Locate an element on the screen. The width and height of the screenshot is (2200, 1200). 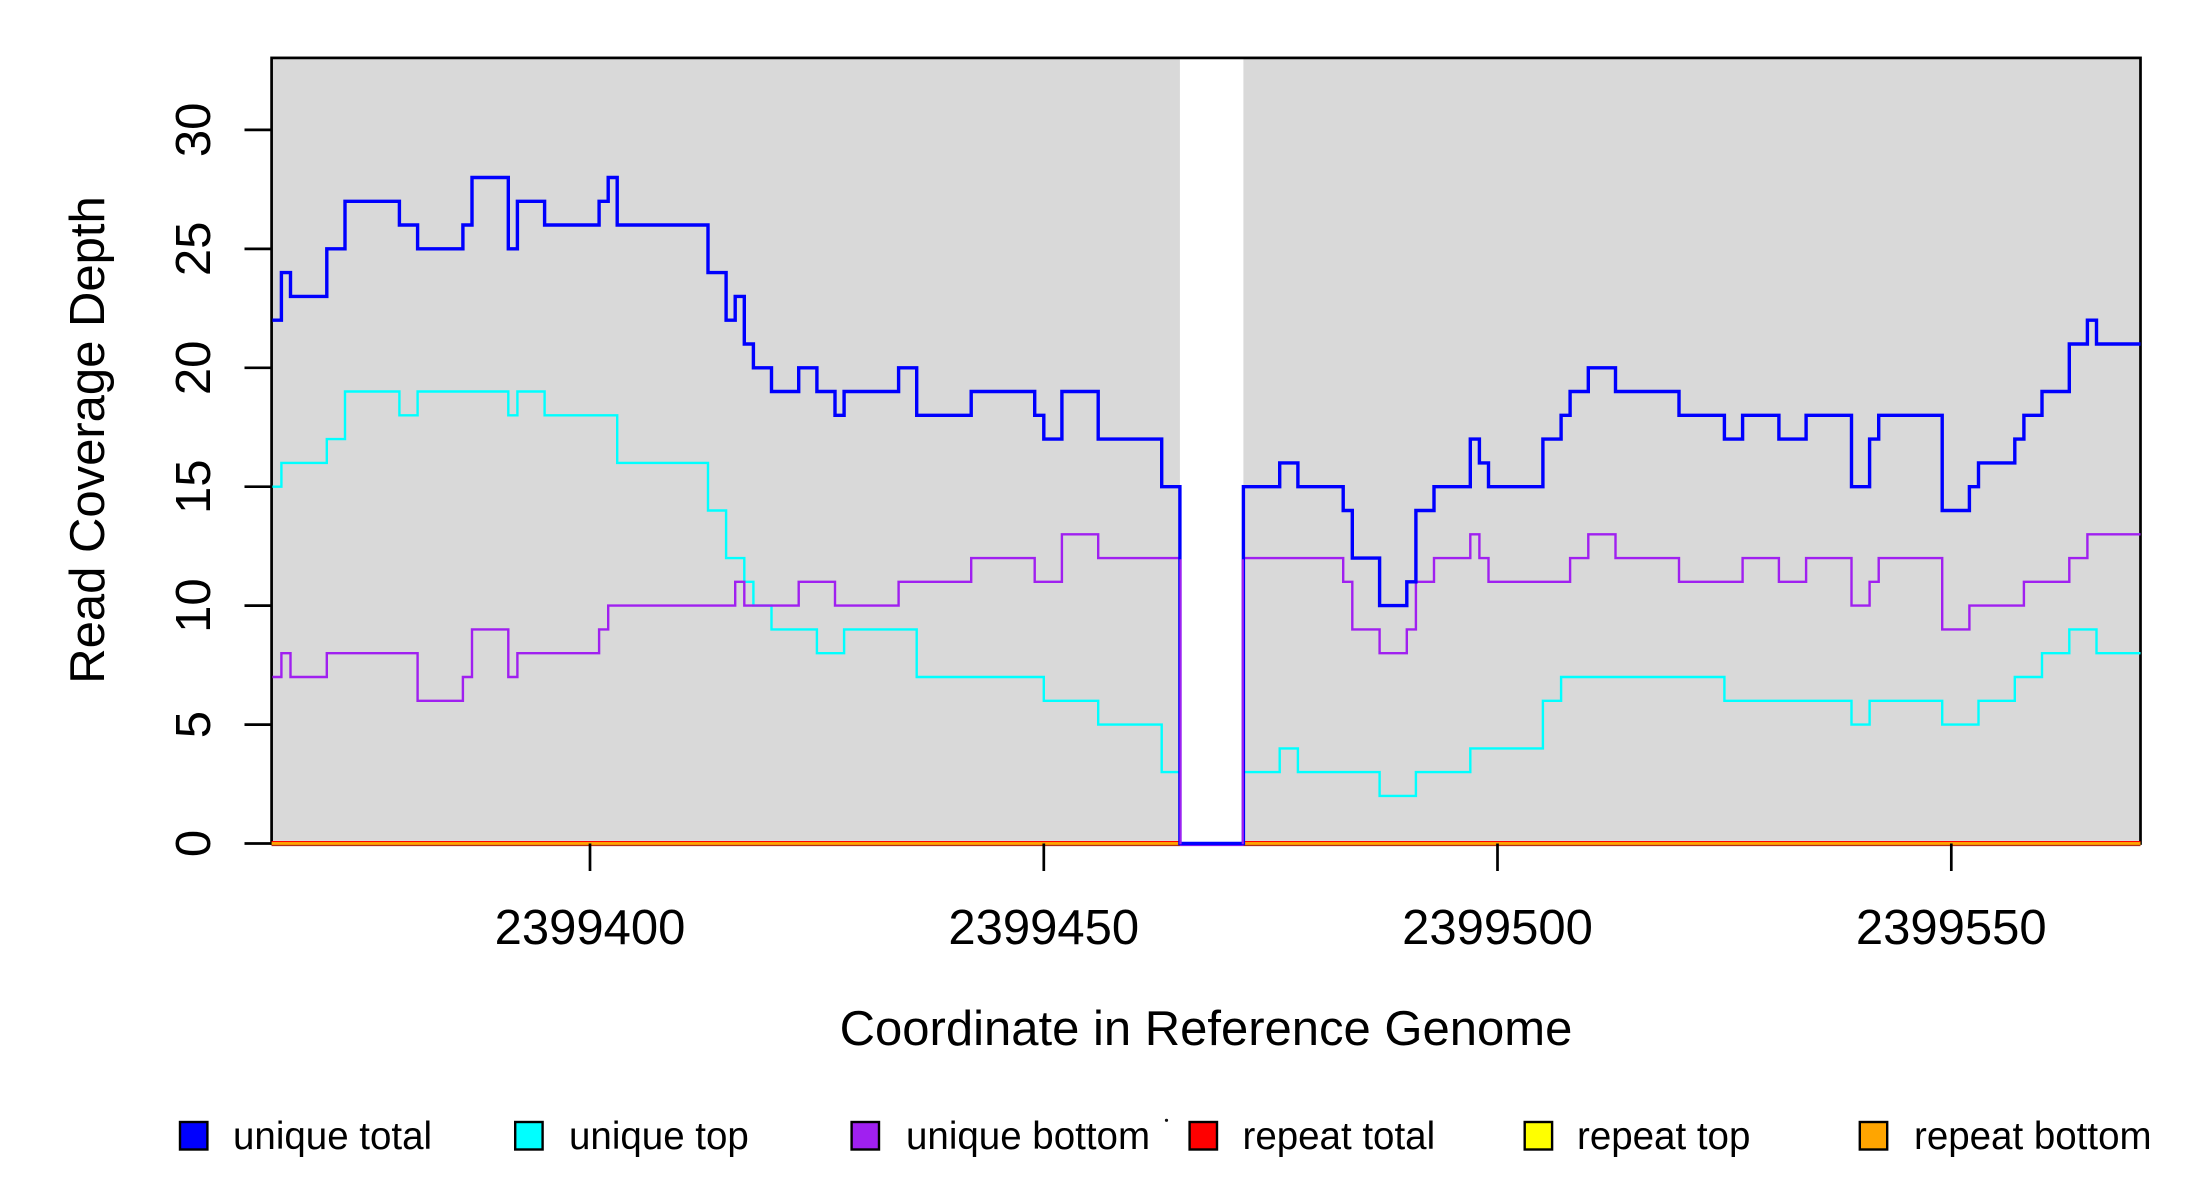
svg-text: unique total is located at coordinates (332, 1136).